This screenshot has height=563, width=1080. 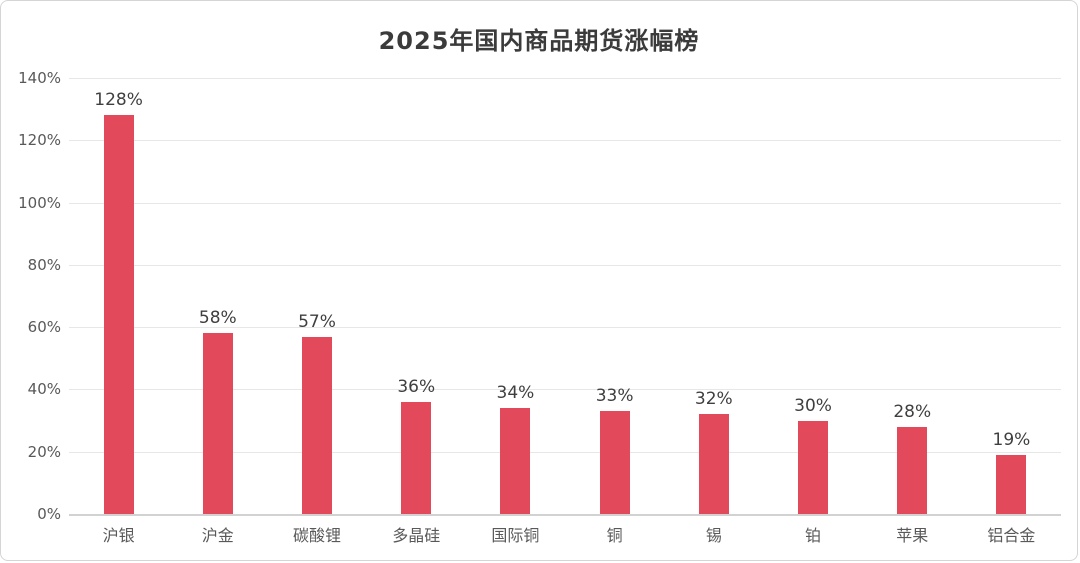 I want to click on bar-group: 34% 国际铜, so click(x=515, y=311).